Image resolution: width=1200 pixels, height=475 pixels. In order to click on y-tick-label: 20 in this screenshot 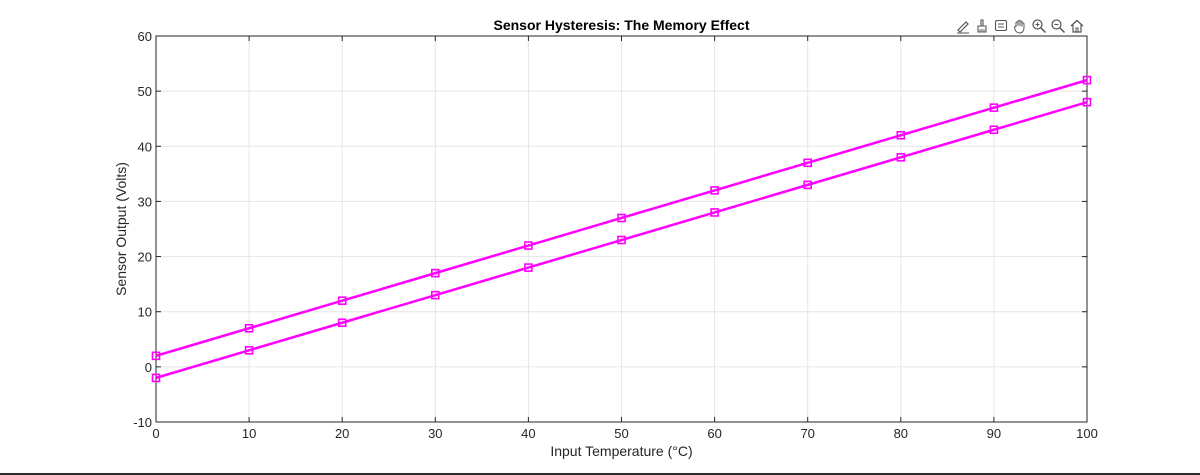, I will do `click(145, 257)`.